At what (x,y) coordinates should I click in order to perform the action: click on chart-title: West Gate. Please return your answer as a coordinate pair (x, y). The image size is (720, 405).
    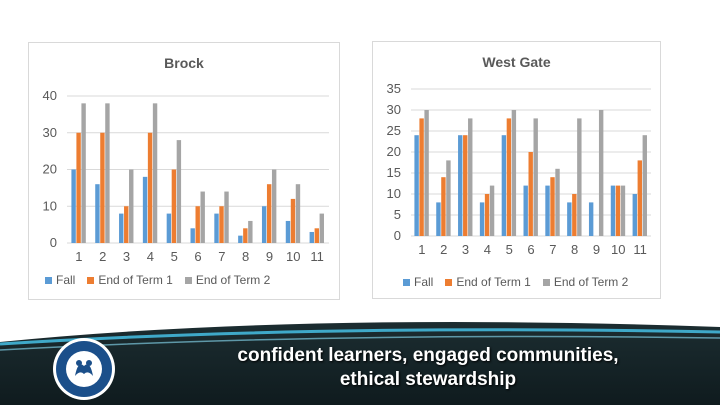
    Looking at the image, I should click on (516, 62).